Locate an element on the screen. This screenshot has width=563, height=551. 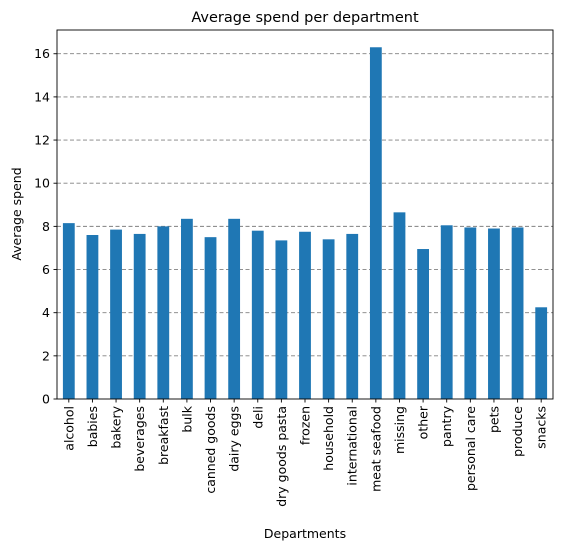
x-tick-label: pets is located at coordinates (493, 419).